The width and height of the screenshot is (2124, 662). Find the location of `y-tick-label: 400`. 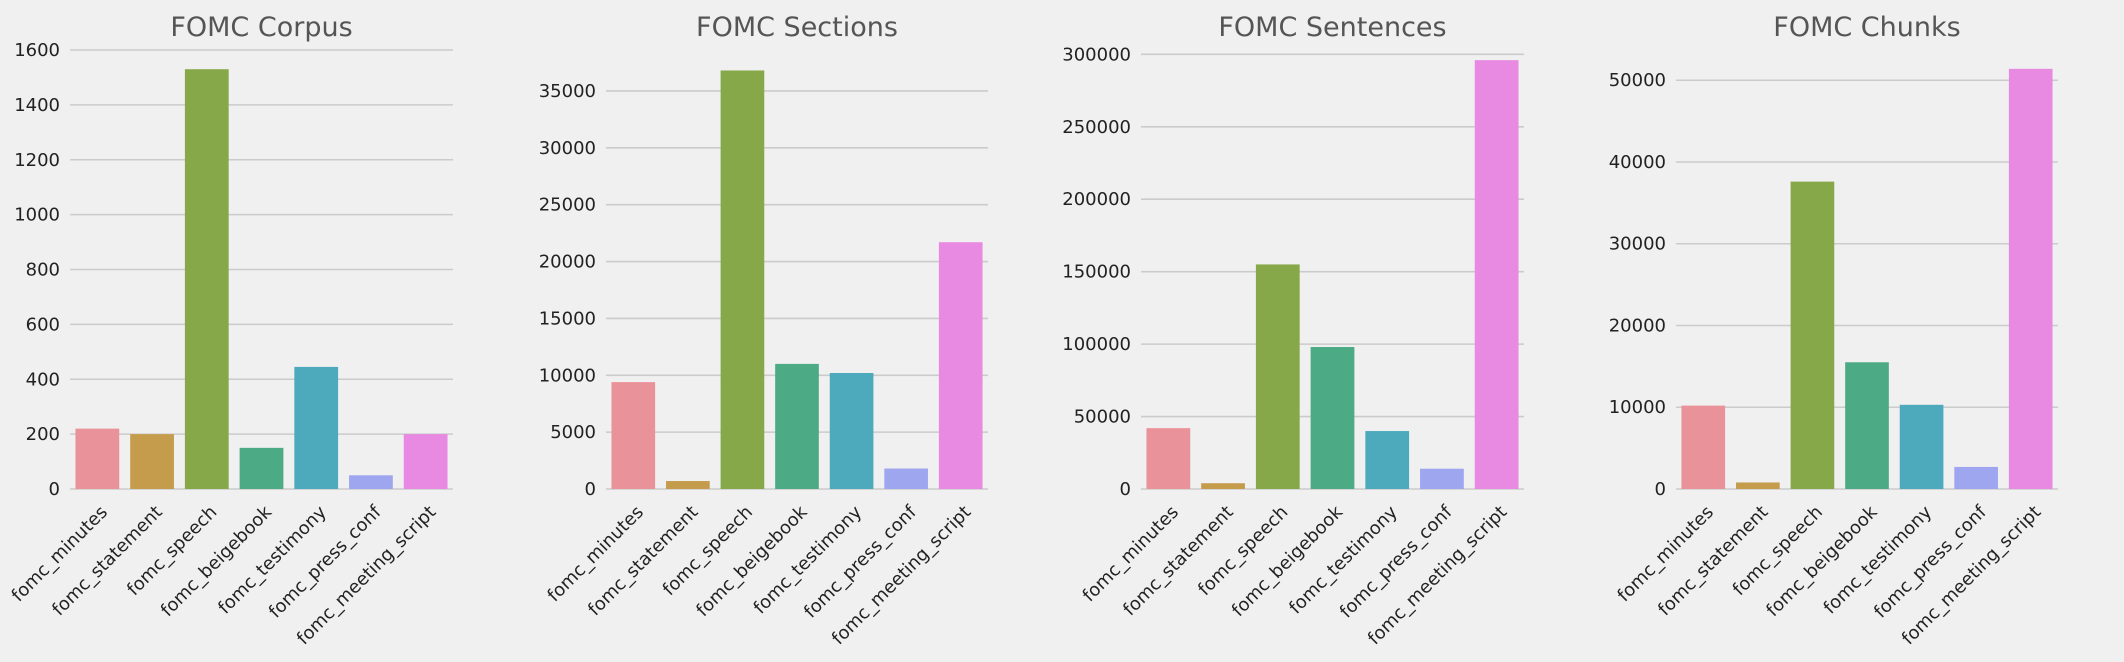

y-tick-label: 400 is located at coordinates (43, 379).